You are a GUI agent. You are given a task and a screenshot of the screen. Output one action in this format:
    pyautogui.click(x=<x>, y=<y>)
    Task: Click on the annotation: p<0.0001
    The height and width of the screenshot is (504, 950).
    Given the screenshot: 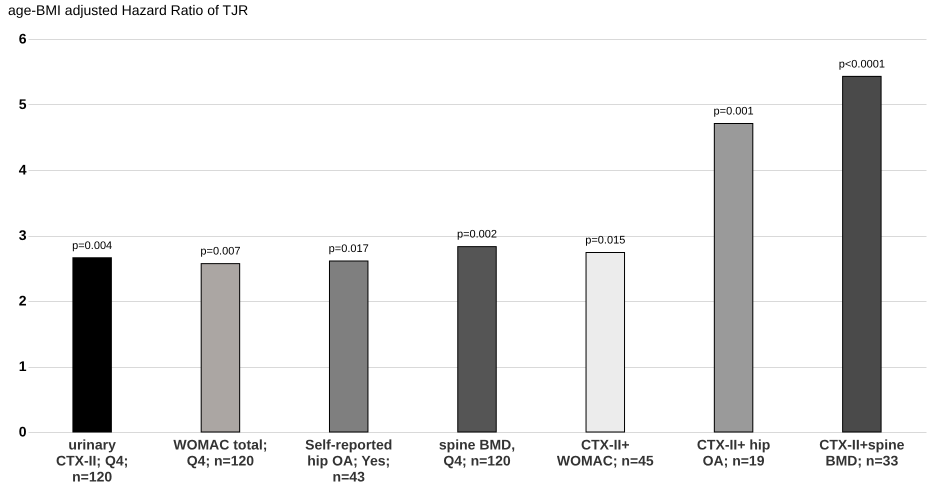 What is the action you would take?
    pyautogui.click(x=861, y=64)
    